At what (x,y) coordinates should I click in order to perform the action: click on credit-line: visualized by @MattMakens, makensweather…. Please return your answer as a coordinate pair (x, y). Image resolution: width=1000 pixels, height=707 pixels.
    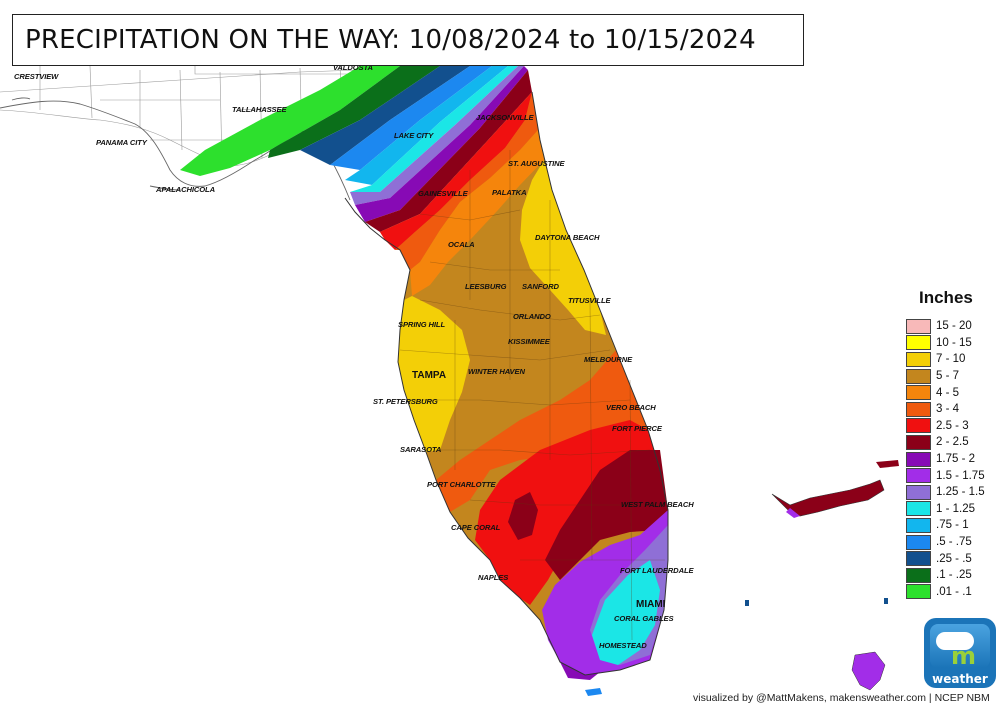
    Looking at the image, I should click on (841, 698).